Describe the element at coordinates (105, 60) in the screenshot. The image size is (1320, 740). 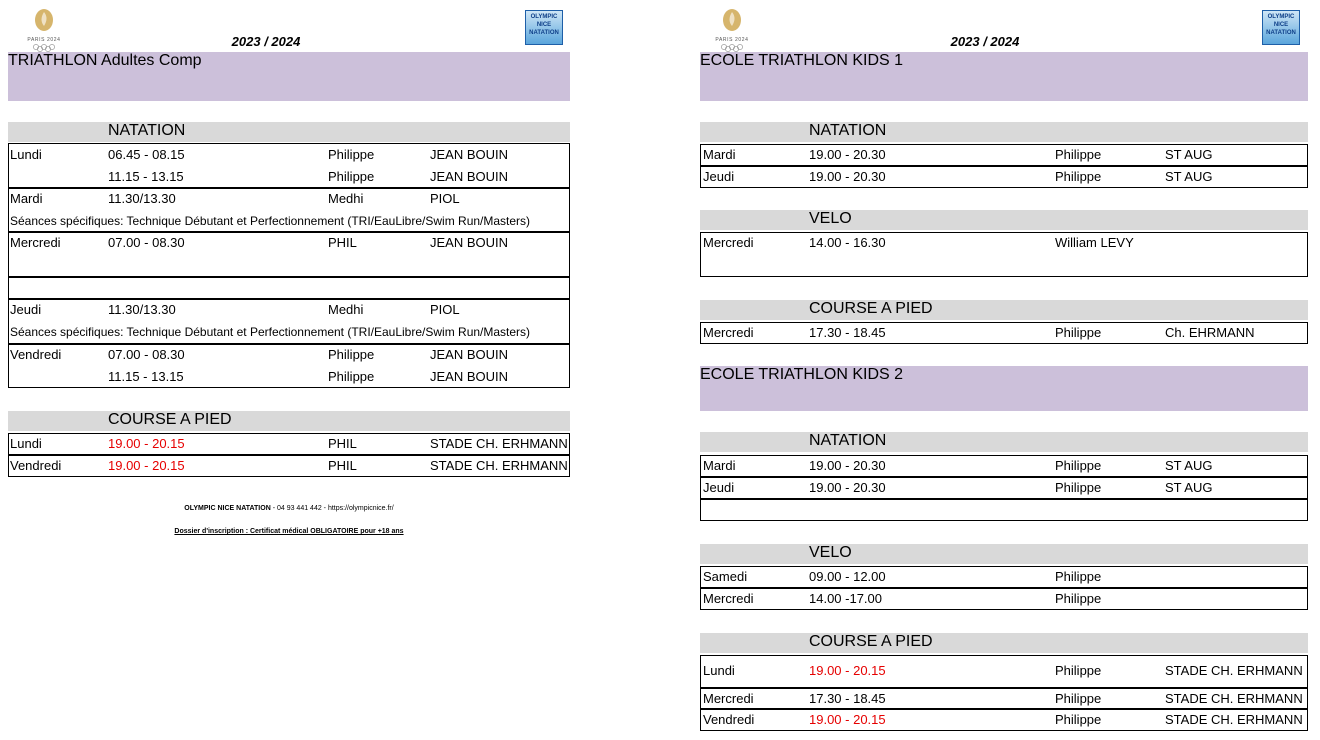
I see `title: TRIATHLON Adultes Comp` at that location.